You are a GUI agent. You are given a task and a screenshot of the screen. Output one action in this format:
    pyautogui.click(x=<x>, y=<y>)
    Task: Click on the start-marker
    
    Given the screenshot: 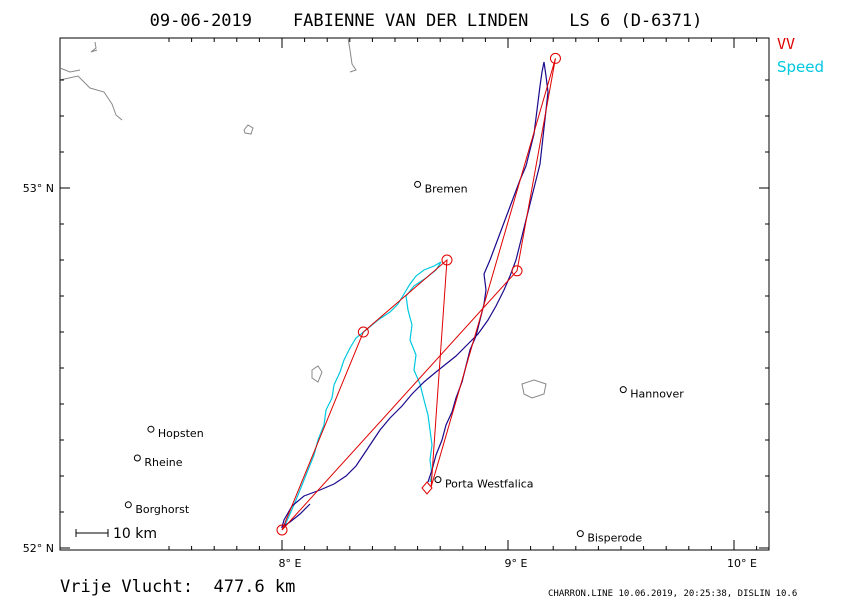 What is the action you would take?
    pyautogui.click(x=427, y=488)
    